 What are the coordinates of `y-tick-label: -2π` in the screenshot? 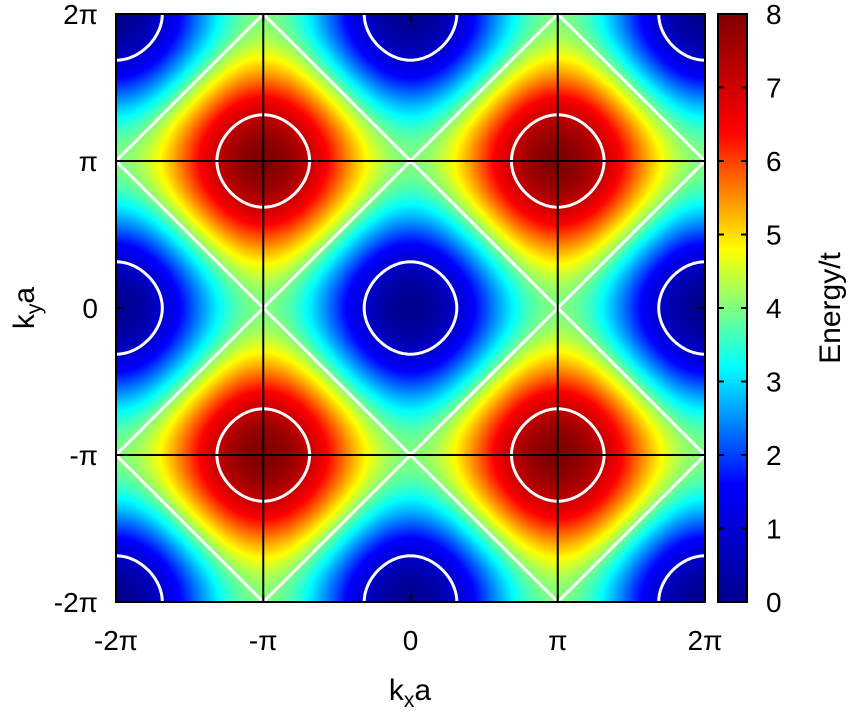 It's located at (76, 602).